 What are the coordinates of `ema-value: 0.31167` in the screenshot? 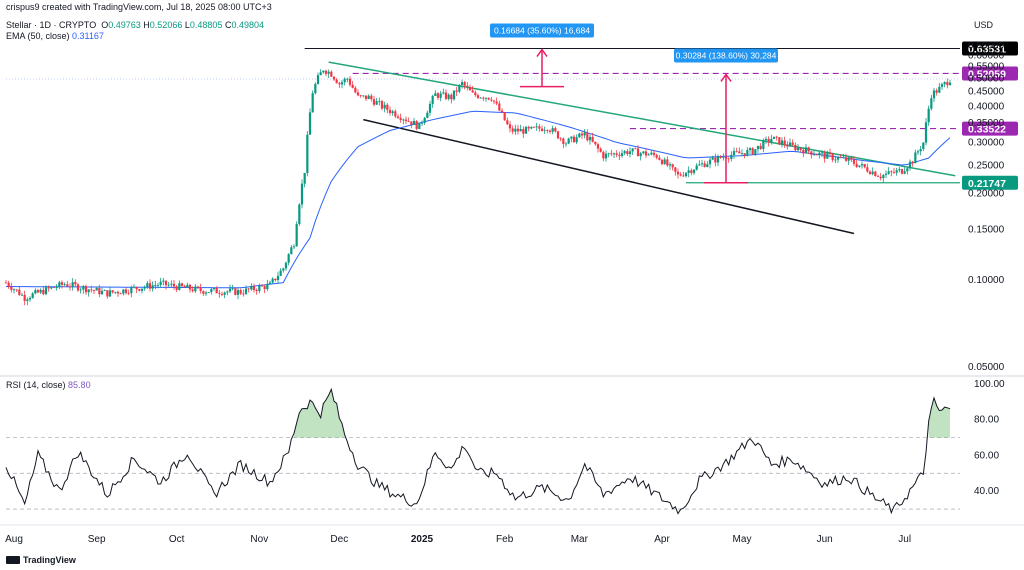 It's located at (88, 36).